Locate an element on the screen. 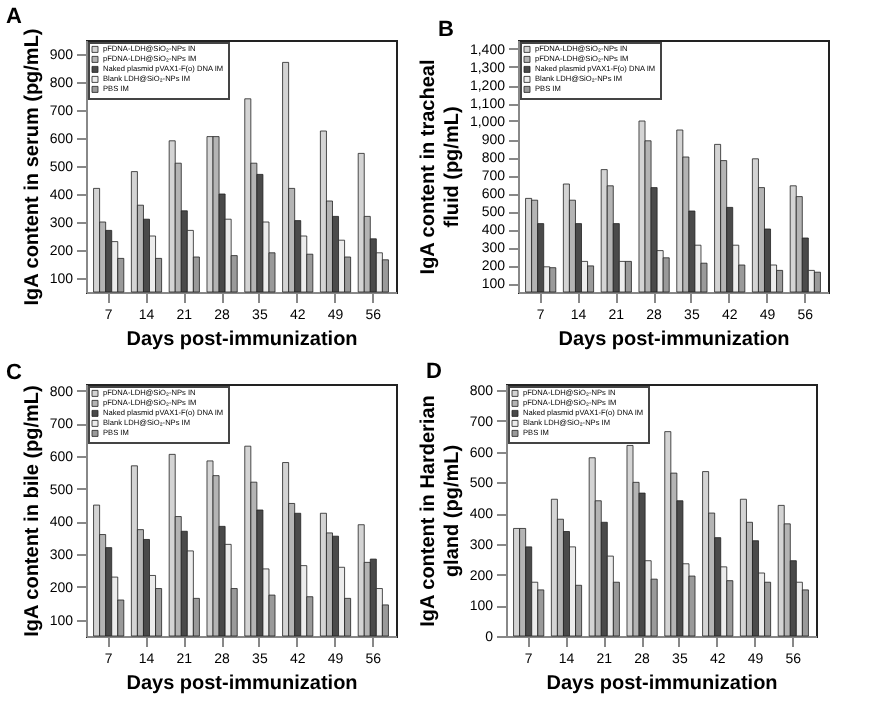 The height and width of the screenshot is (716, 876). y-axis-title: IgA content in serum (pg/mL) is located at coordinates (32, 167).